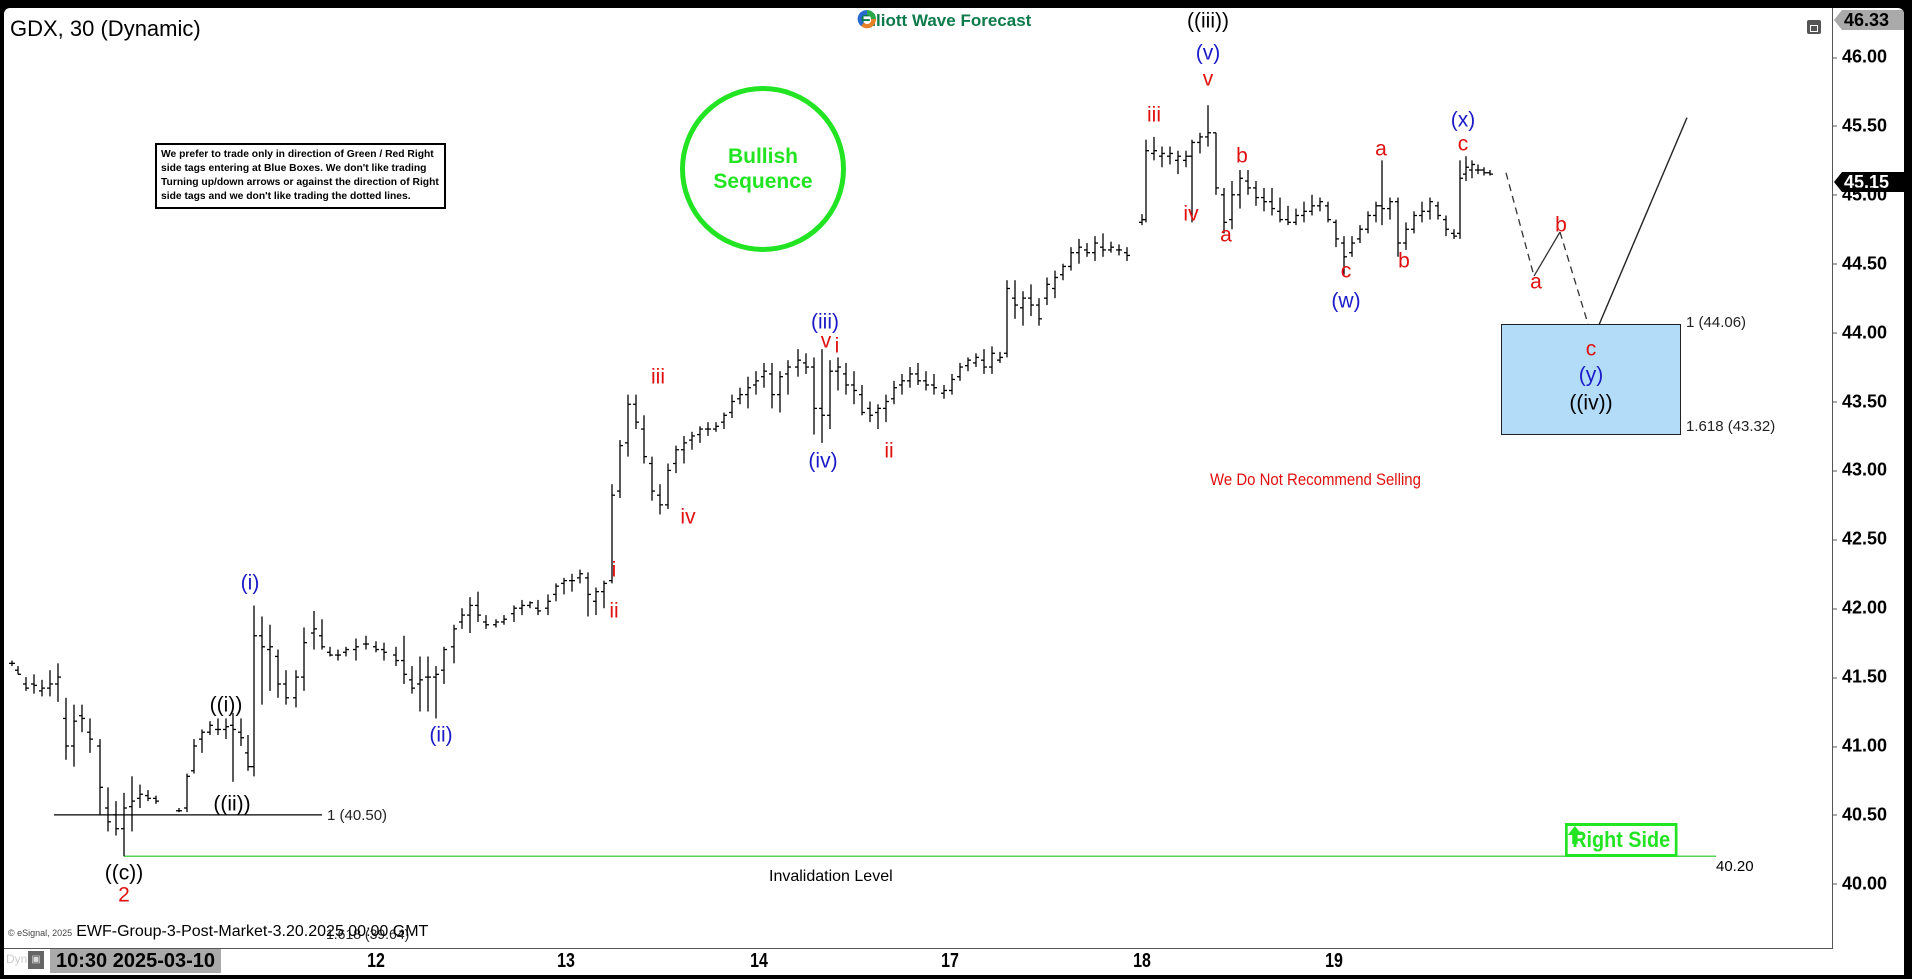 The height and width of the screenshot is (979, 1912). I want to click on bullish-line2: Sequence, so click(763, 181).